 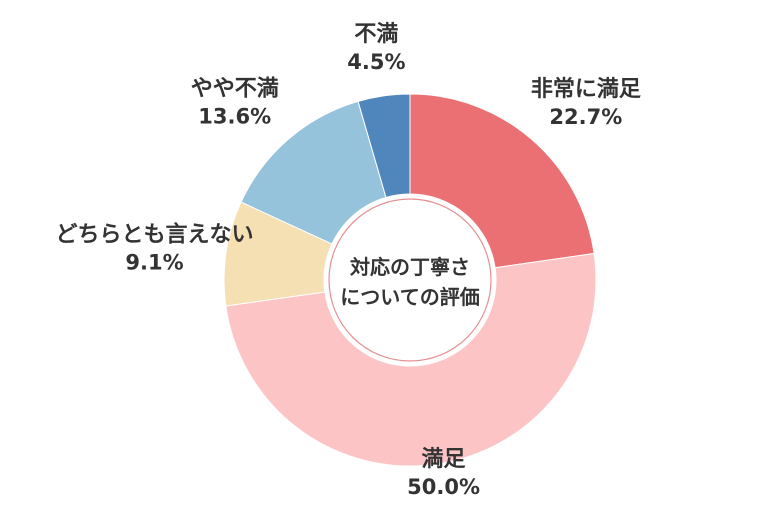 What do you see at coordinates (586, 89) in the screenshot?
I see `slice-label-0: 非常に満足` at bounding box center [586, 89].